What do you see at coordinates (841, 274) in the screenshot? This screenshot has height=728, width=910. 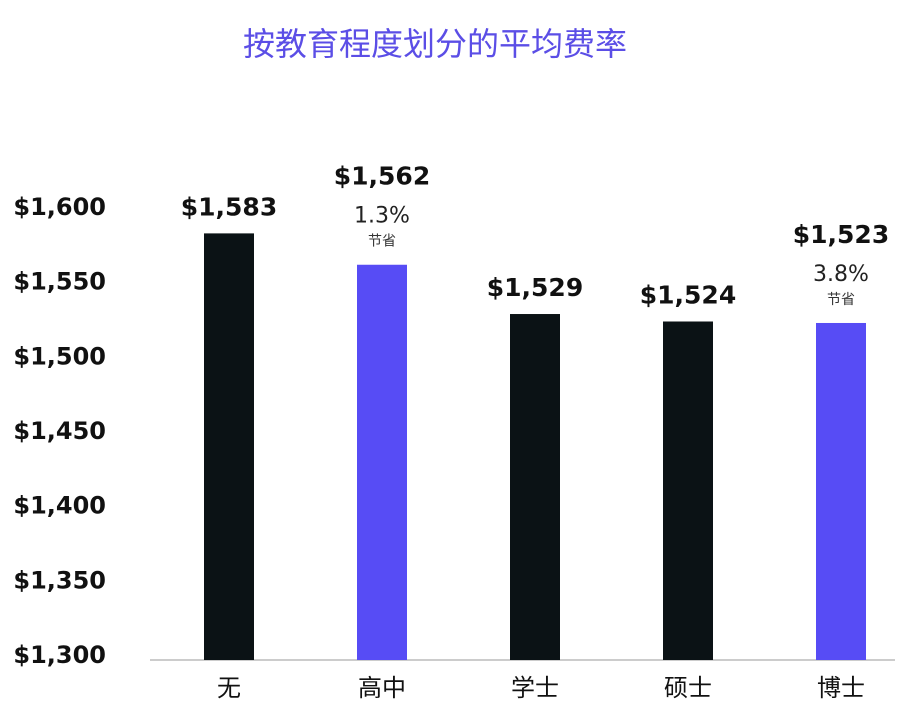 I see `annotation: 3.8%` at bounding box center [841, 274].